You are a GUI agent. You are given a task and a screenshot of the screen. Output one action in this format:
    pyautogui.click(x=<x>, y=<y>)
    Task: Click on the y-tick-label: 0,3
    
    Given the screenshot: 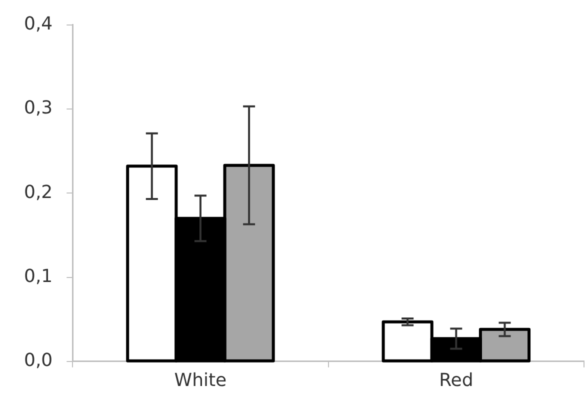 What is the action you would take?
    pyautogui.click(x=38, y=108)
    